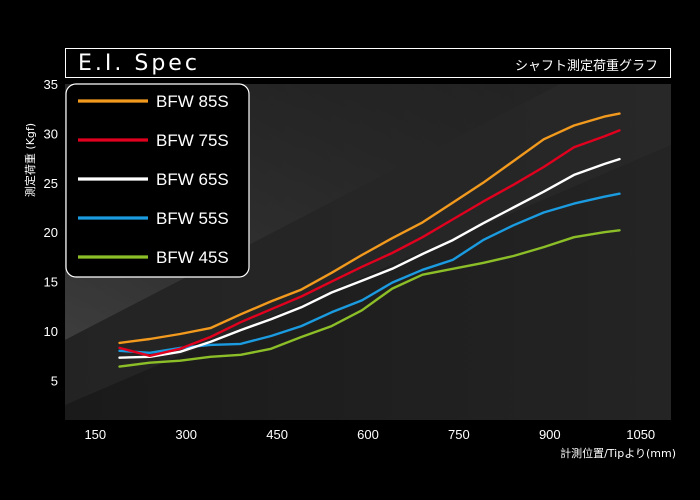 This screenshot has height=500, width=700. Describe the element at coordinates (51, 232) in the screenshot. I see `y-tick-label: 20` at that location.